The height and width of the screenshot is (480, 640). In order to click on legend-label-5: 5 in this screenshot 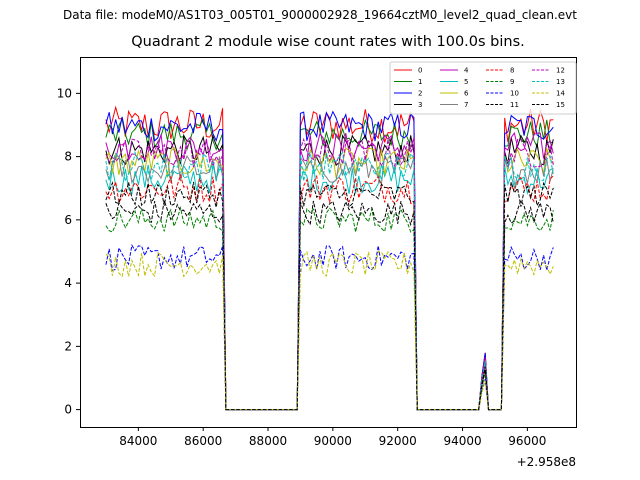, I will do `click(466, 82)`.